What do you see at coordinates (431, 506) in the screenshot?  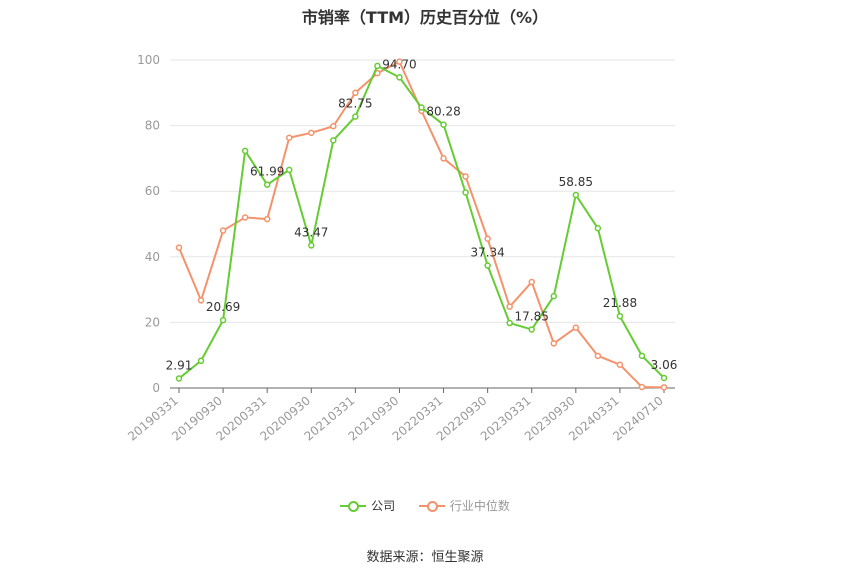 I see `legend-industry-swatch-icon` at bounding box center [431, 506].